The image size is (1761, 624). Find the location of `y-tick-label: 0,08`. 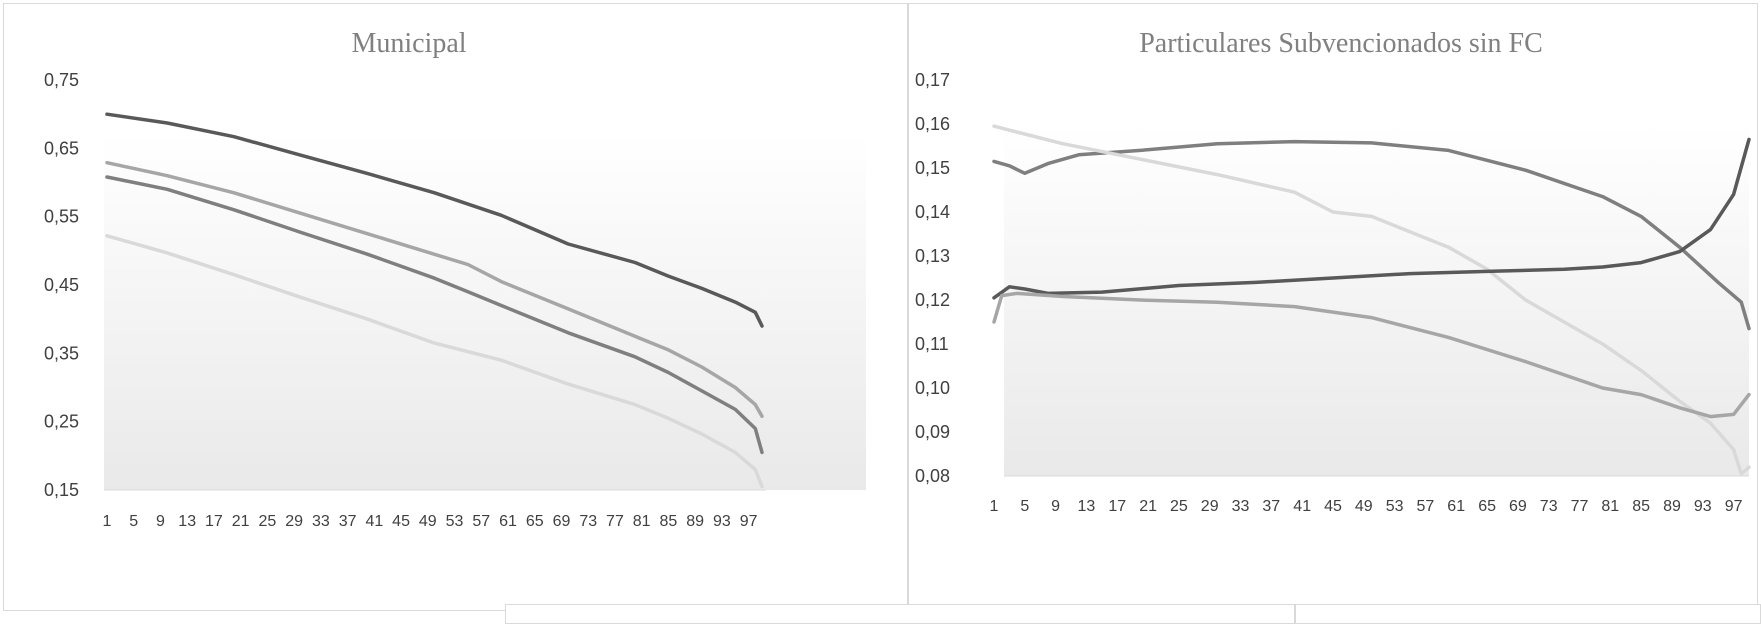

y-tick-label: 0,08 is located at coordinates (932, 476).